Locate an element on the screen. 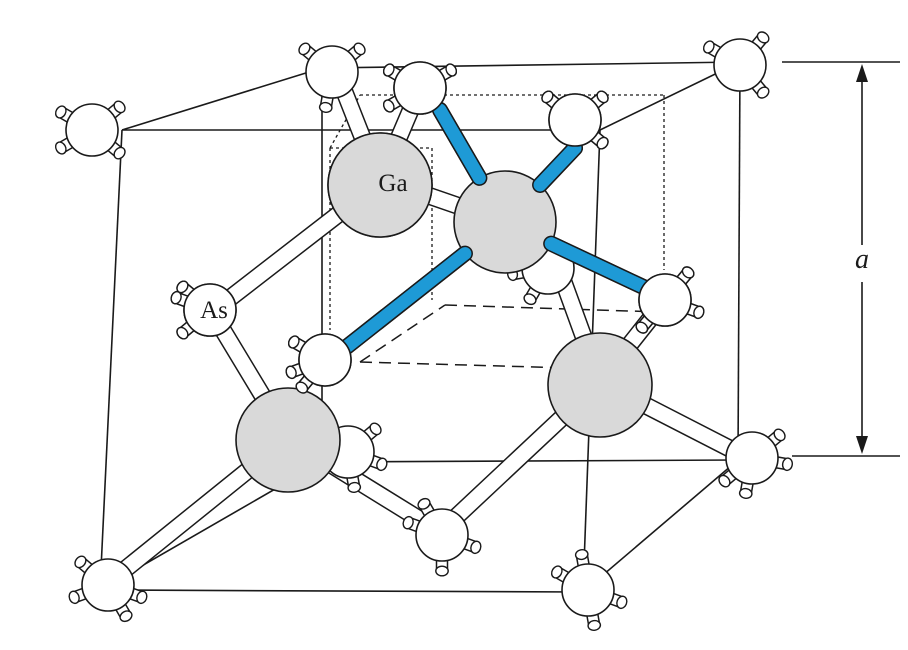 The image size is (908, 650). as-atom is located at coordinates (354, 458).